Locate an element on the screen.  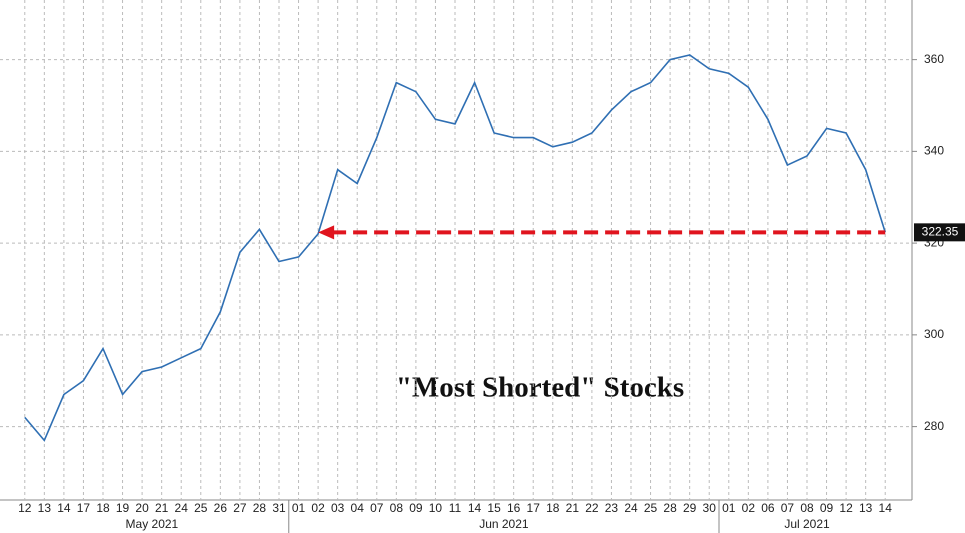
x-tick-label: 20 is located at coordinates (142, 508).